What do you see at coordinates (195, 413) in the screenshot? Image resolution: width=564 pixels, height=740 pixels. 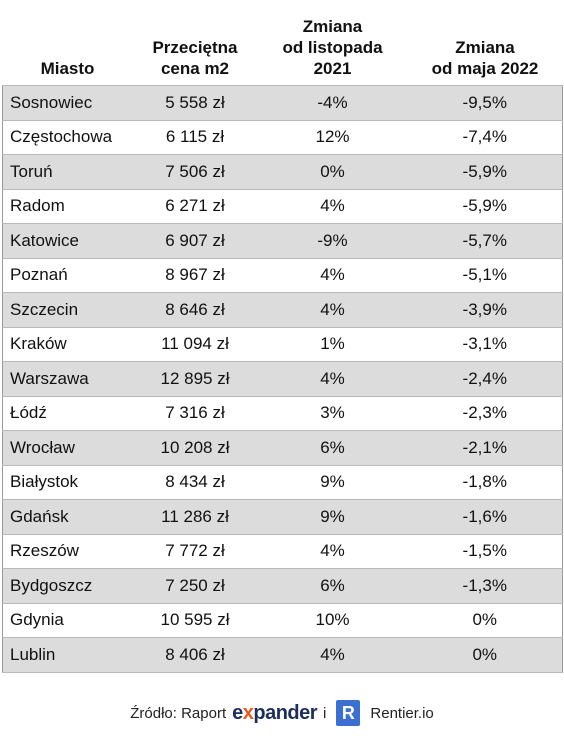 I see `cell: 7 316 zł` at bounding box center [195, 413].